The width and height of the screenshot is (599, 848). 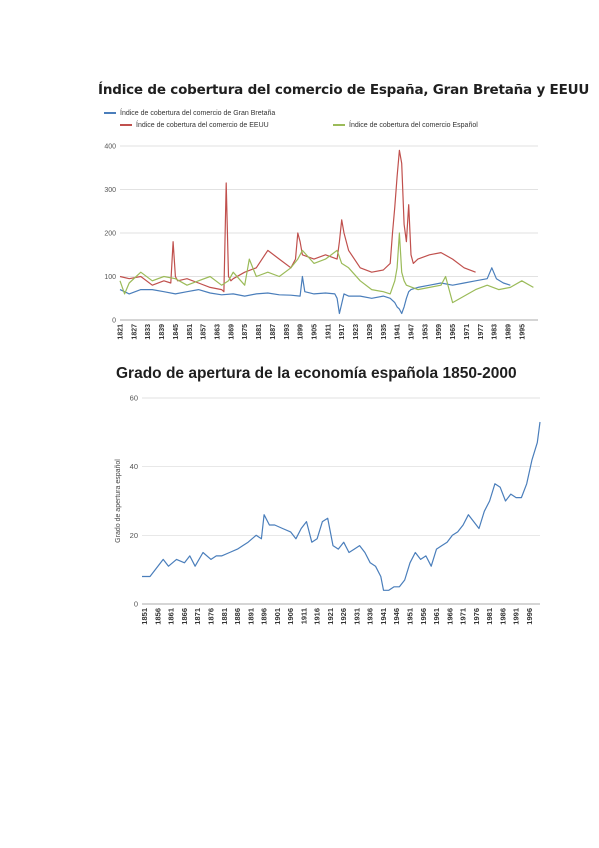 What do you see at coordinates (264, 616) in the screenshot?
I see `x-tick-label: 1896` at bounding box center [264, 616].